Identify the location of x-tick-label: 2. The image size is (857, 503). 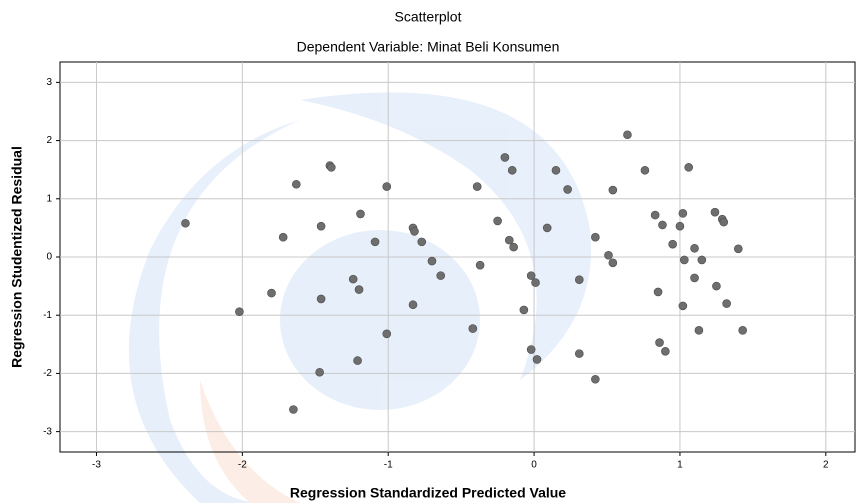
(826, 465).